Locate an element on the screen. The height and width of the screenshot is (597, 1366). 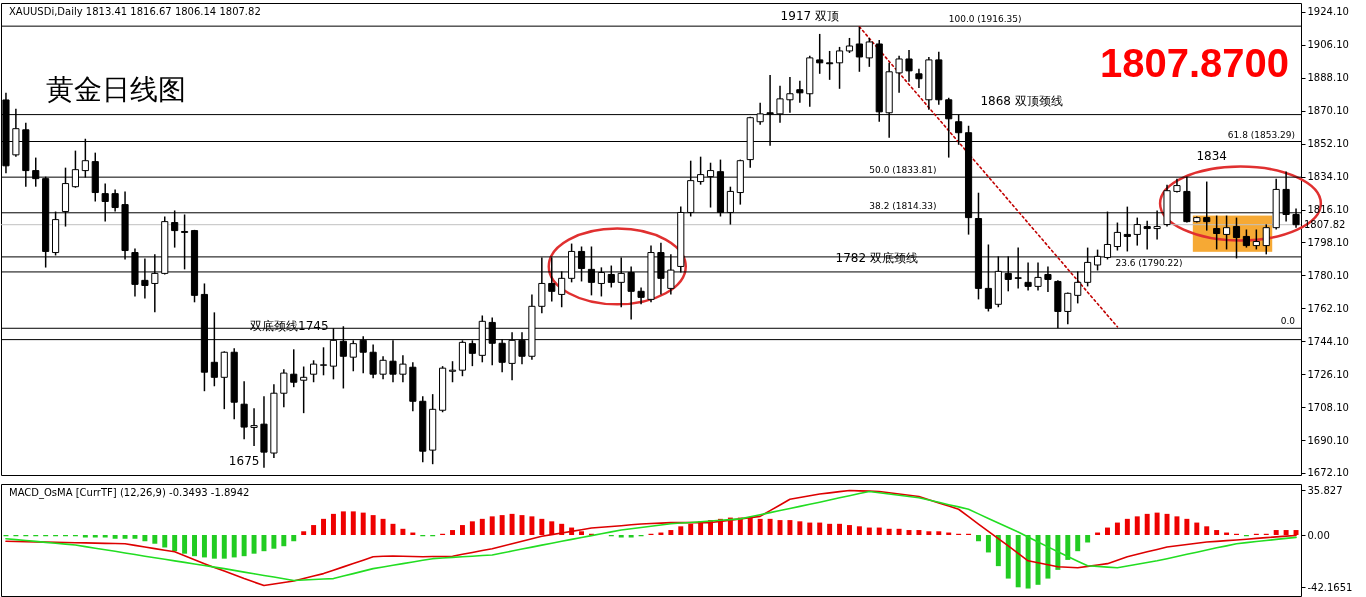
ref-line-label: 1868 双顶颈线 is located at coordinates (1021, 100).